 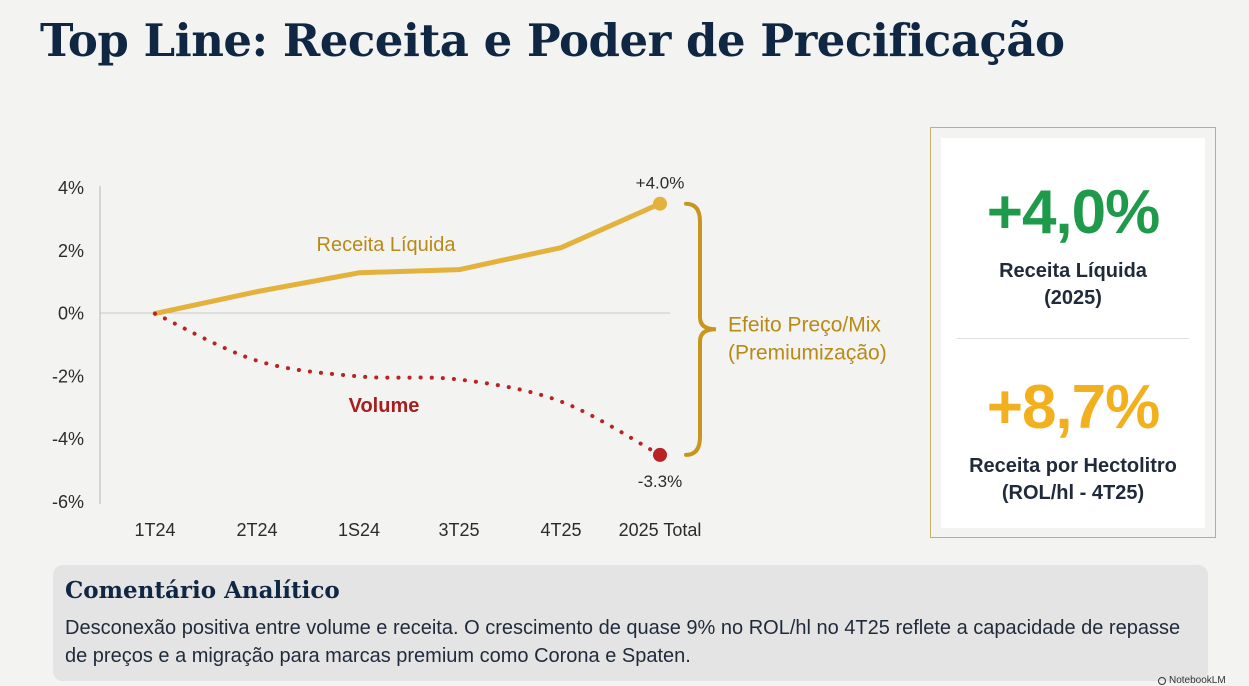 What do you see at coordinates (384, 406) in the screenshot?
I see `volume-series-label: Volume` at bounding box center [384, 406].